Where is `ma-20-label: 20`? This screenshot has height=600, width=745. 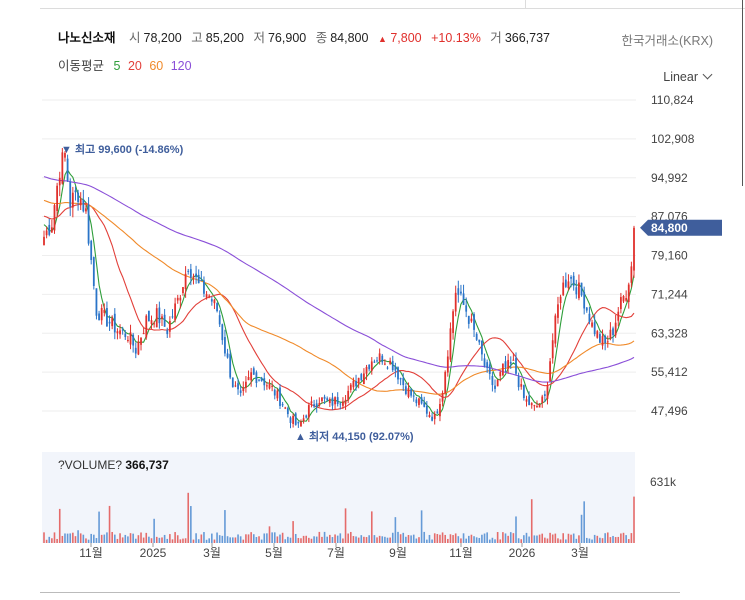 ma-20-label: 20 is located at coordinates (134, 66).